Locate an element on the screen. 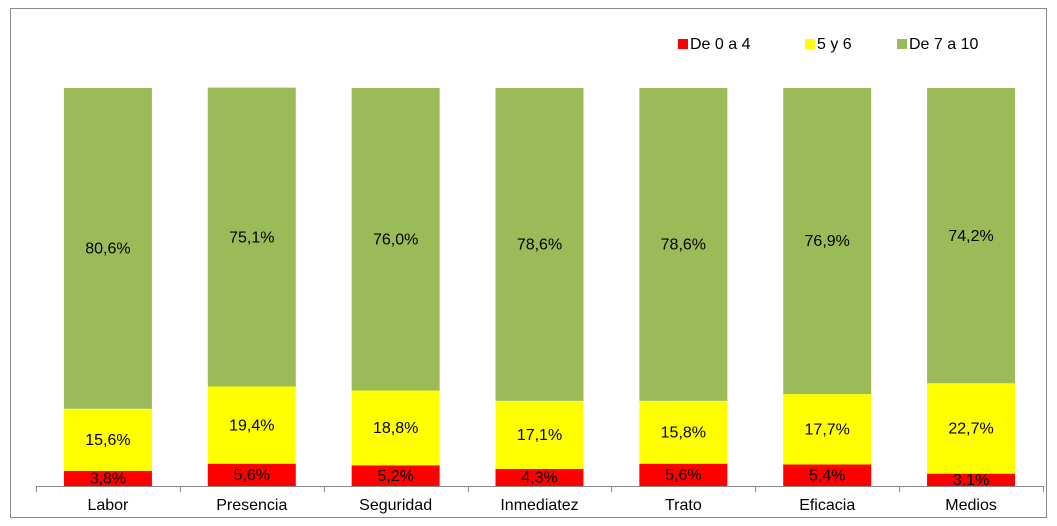 The height and width of the screenshot is (526, 1057). x-tick-label: Eficacia is located at coordinates (827, 505).